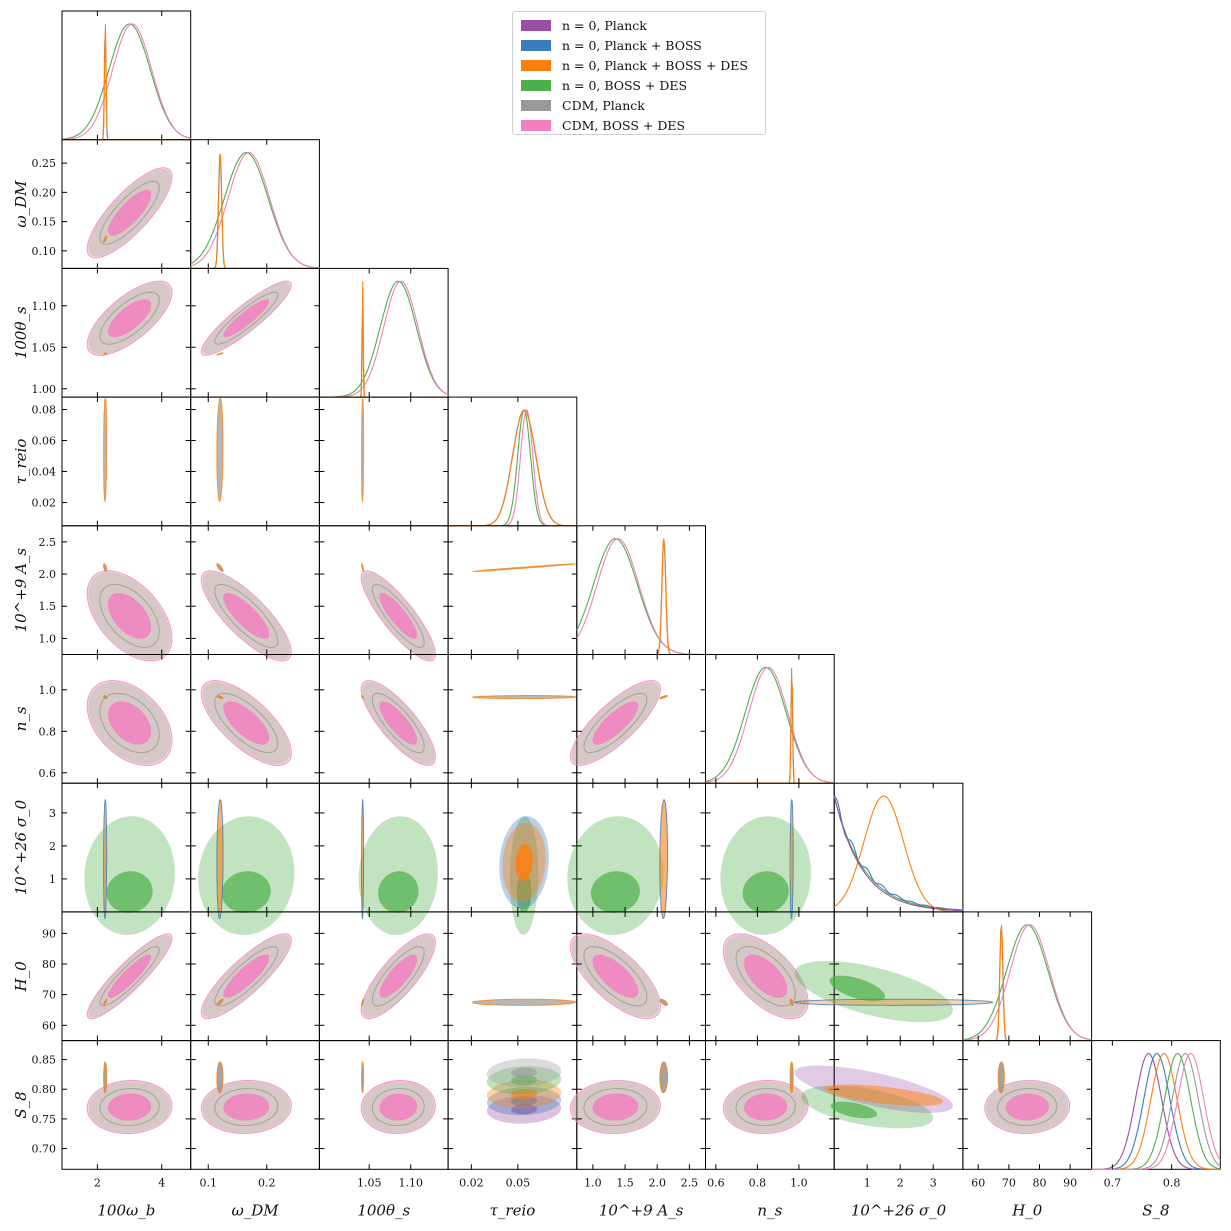  Describe the element at coordinates (44, 441) in the screenshot. I see `y-tick-label: 0.06` at that location.